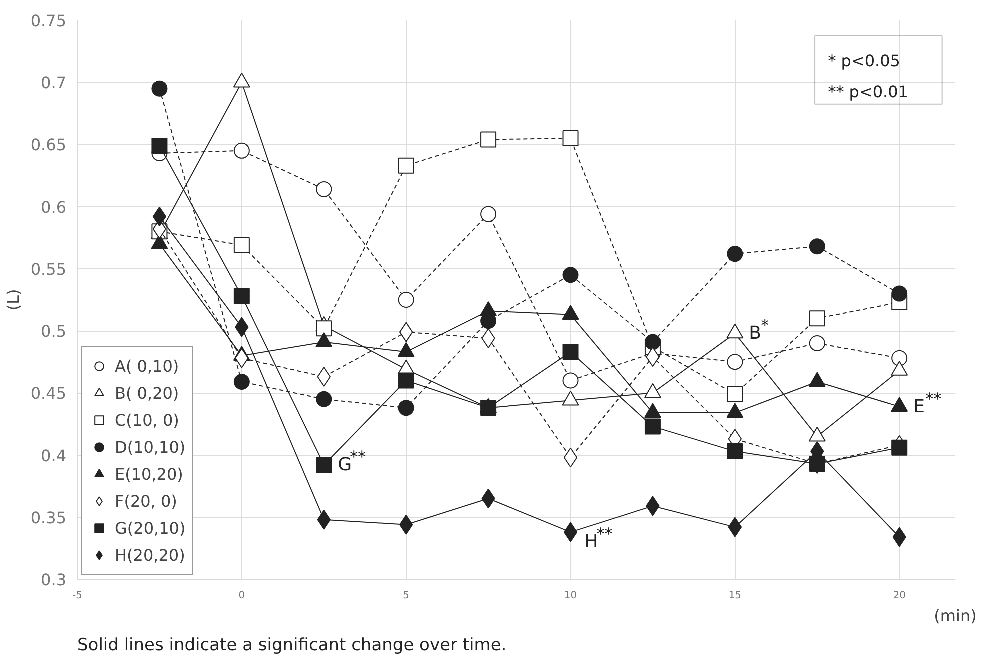  Describe the element at coordinates (77, 596) in the screenshot. I see `x-tick-label: -5` at that location.